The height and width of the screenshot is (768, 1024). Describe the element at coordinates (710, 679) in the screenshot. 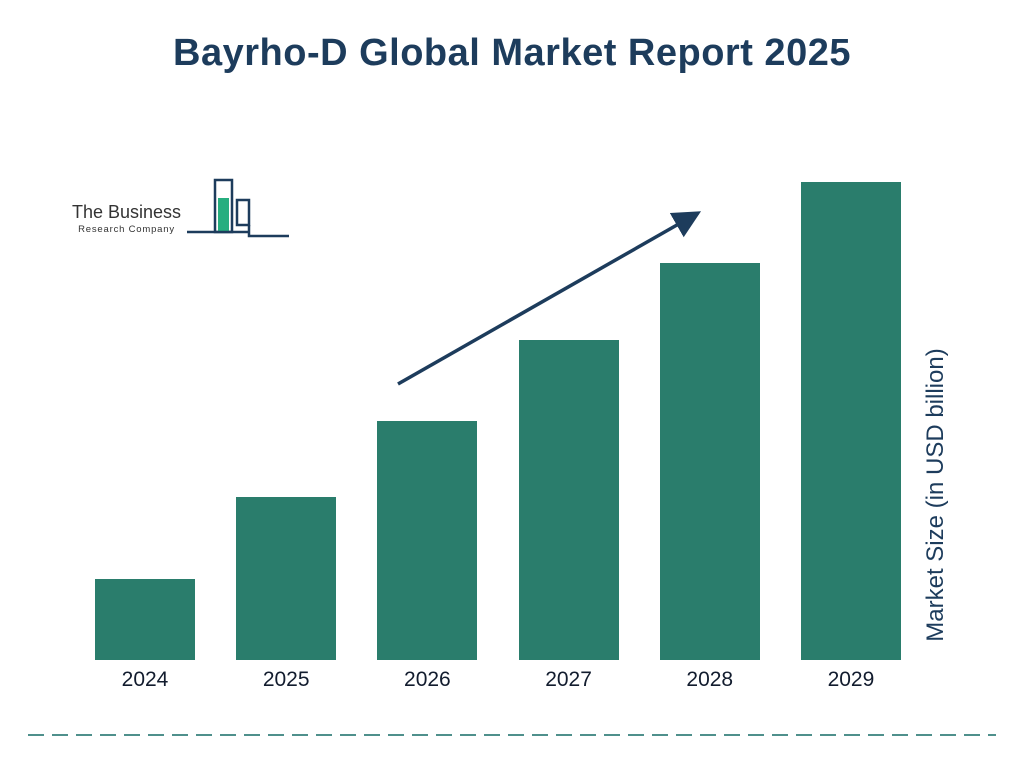

I see `category-label-2028: 2028` at that location.